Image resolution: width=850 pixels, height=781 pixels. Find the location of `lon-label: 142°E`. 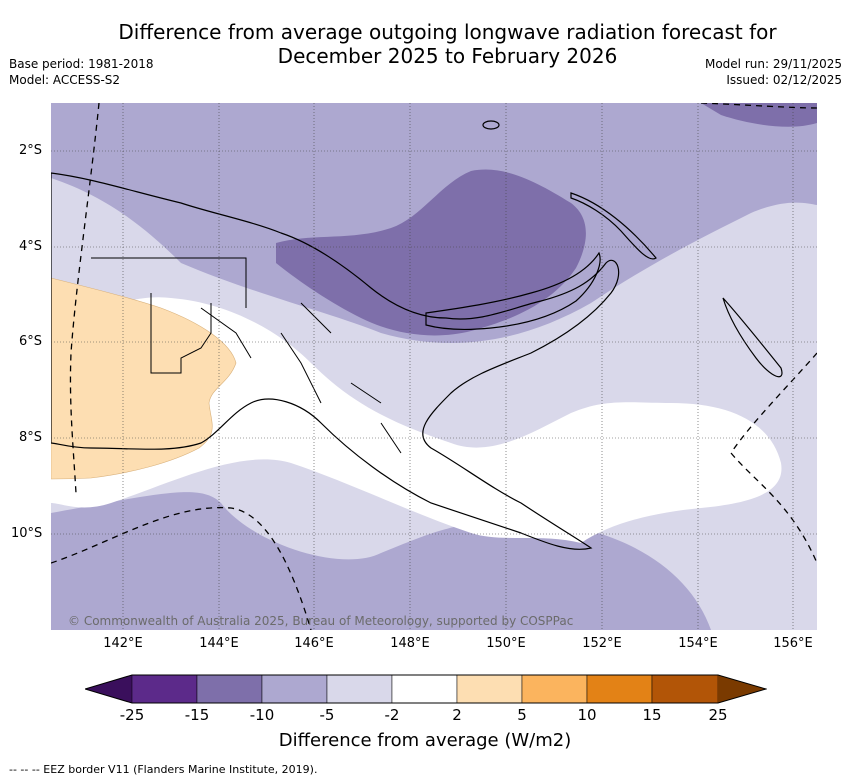

lon-label: 142°E is located at coordinates (123, 643).